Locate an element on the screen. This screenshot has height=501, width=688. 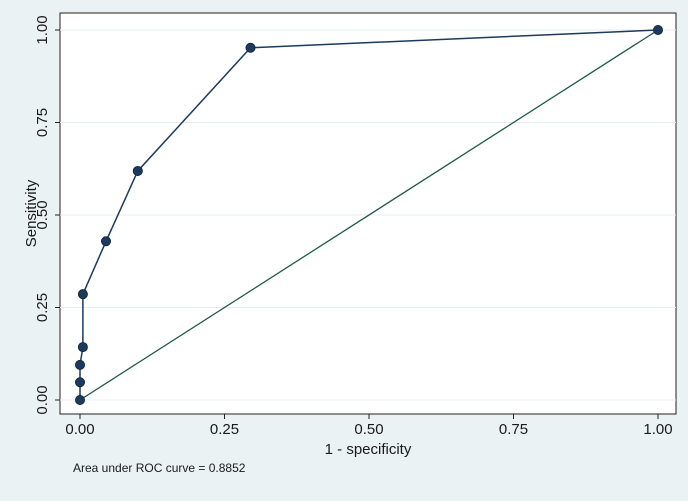
x-tick-label: 0.75 is located at coordinates (513, 429).